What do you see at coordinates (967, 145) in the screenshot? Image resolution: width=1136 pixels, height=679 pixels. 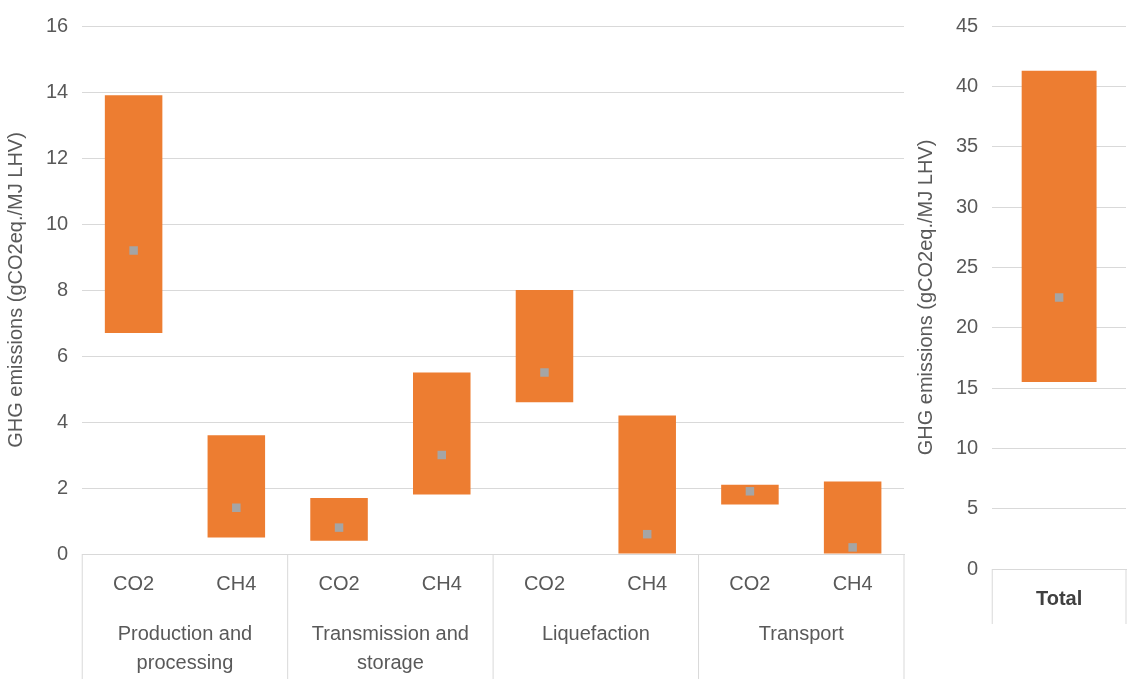 I see `y-tick-label: 35` at bounding box center [967, 145].